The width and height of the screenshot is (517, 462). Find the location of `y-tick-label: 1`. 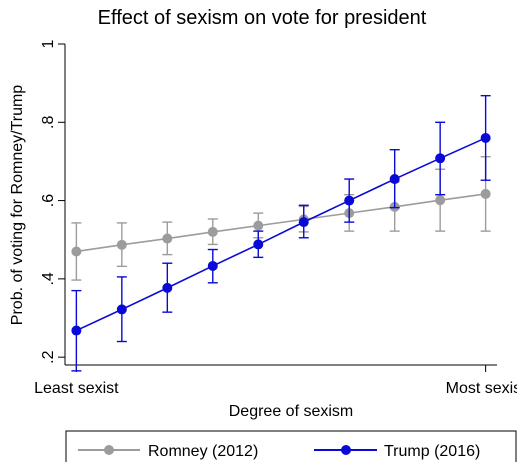

y-tick-label: 1 is located at coordinates (48, 43).